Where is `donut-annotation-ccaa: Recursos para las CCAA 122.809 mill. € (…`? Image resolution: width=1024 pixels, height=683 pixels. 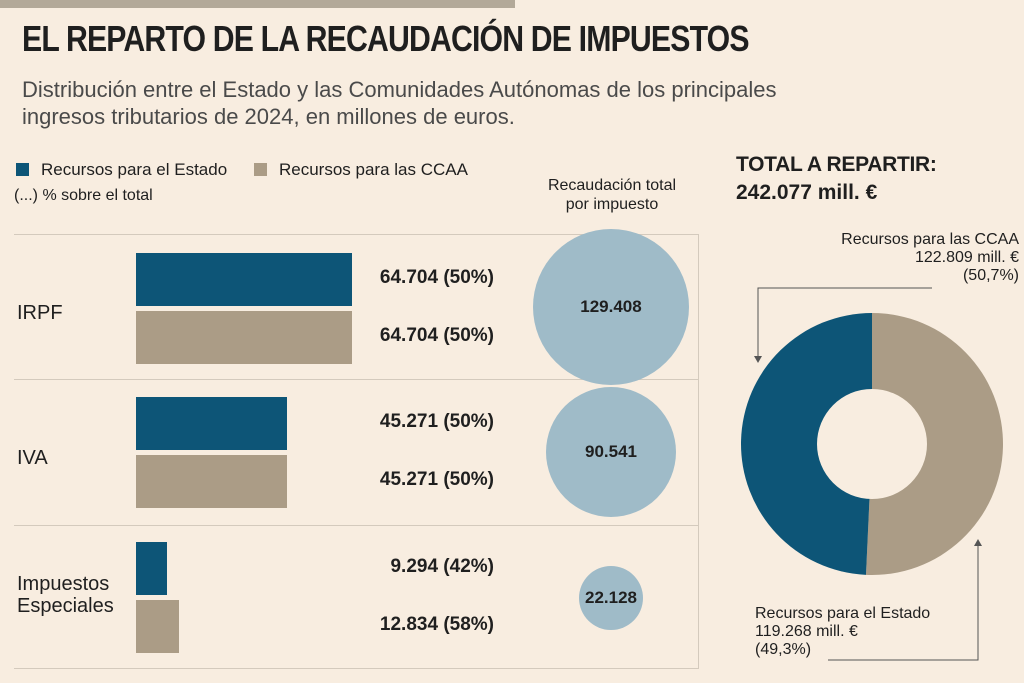
donut-annotation-ccaa: Recursos para las CCAA 122.809 mill. € (… is located at coordinates (924, 258).